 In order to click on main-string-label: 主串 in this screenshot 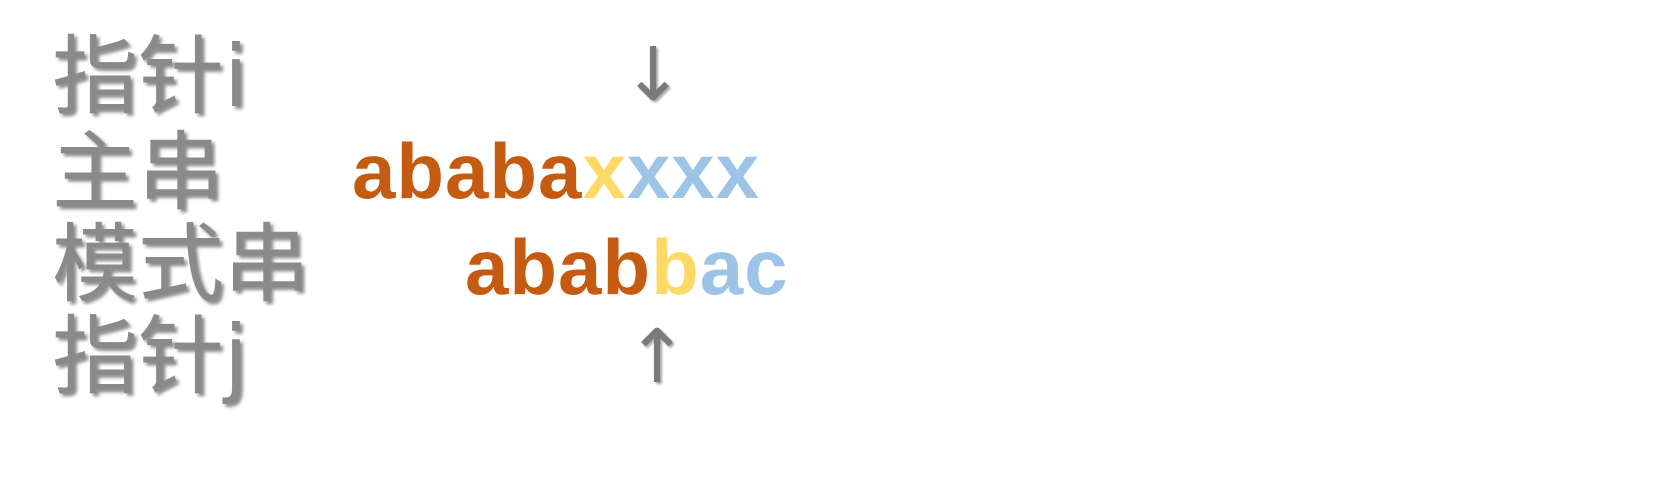, I will do `click(138, 173)`.